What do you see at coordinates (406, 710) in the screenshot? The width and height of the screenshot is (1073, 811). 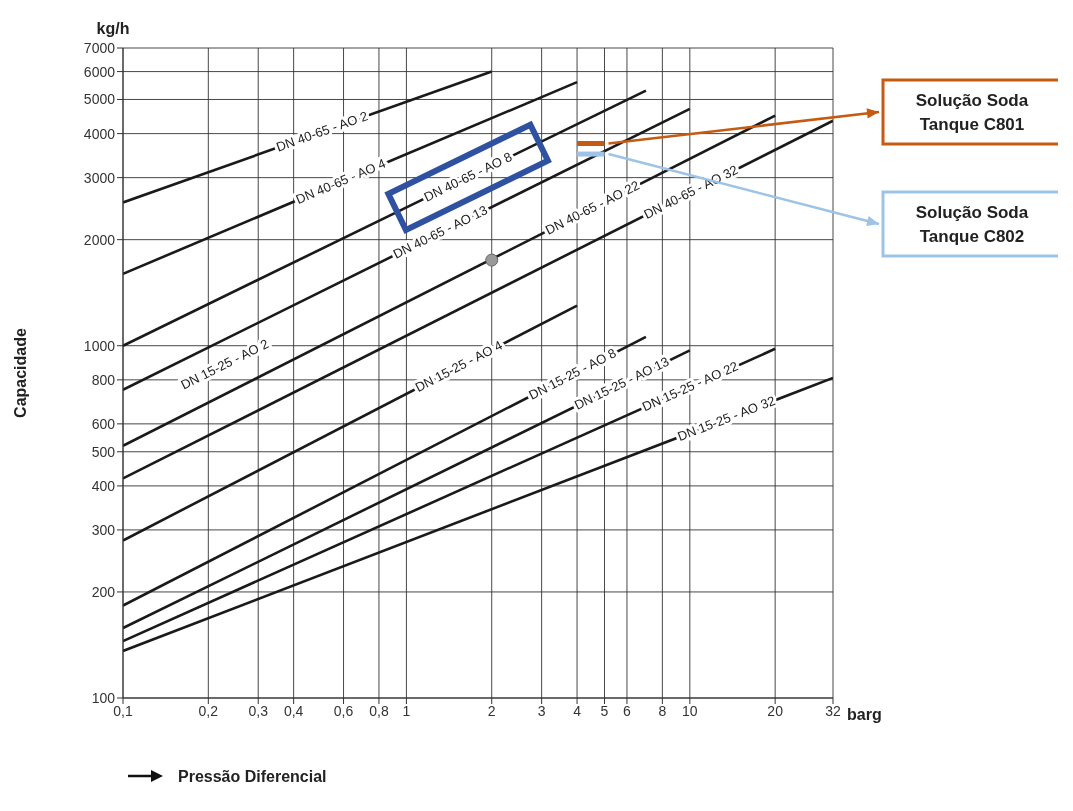 I see `x-tick-label: 1` at bounding box center [406, 710].